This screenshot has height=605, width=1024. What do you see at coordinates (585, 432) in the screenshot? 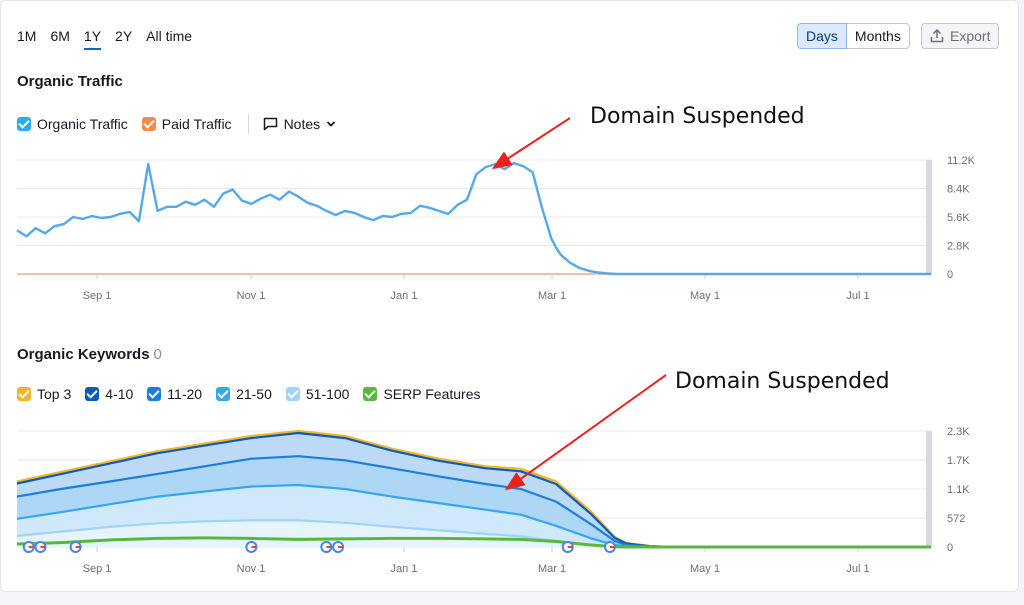
I see `keywords-arrow` at bounding box center [585, 432].